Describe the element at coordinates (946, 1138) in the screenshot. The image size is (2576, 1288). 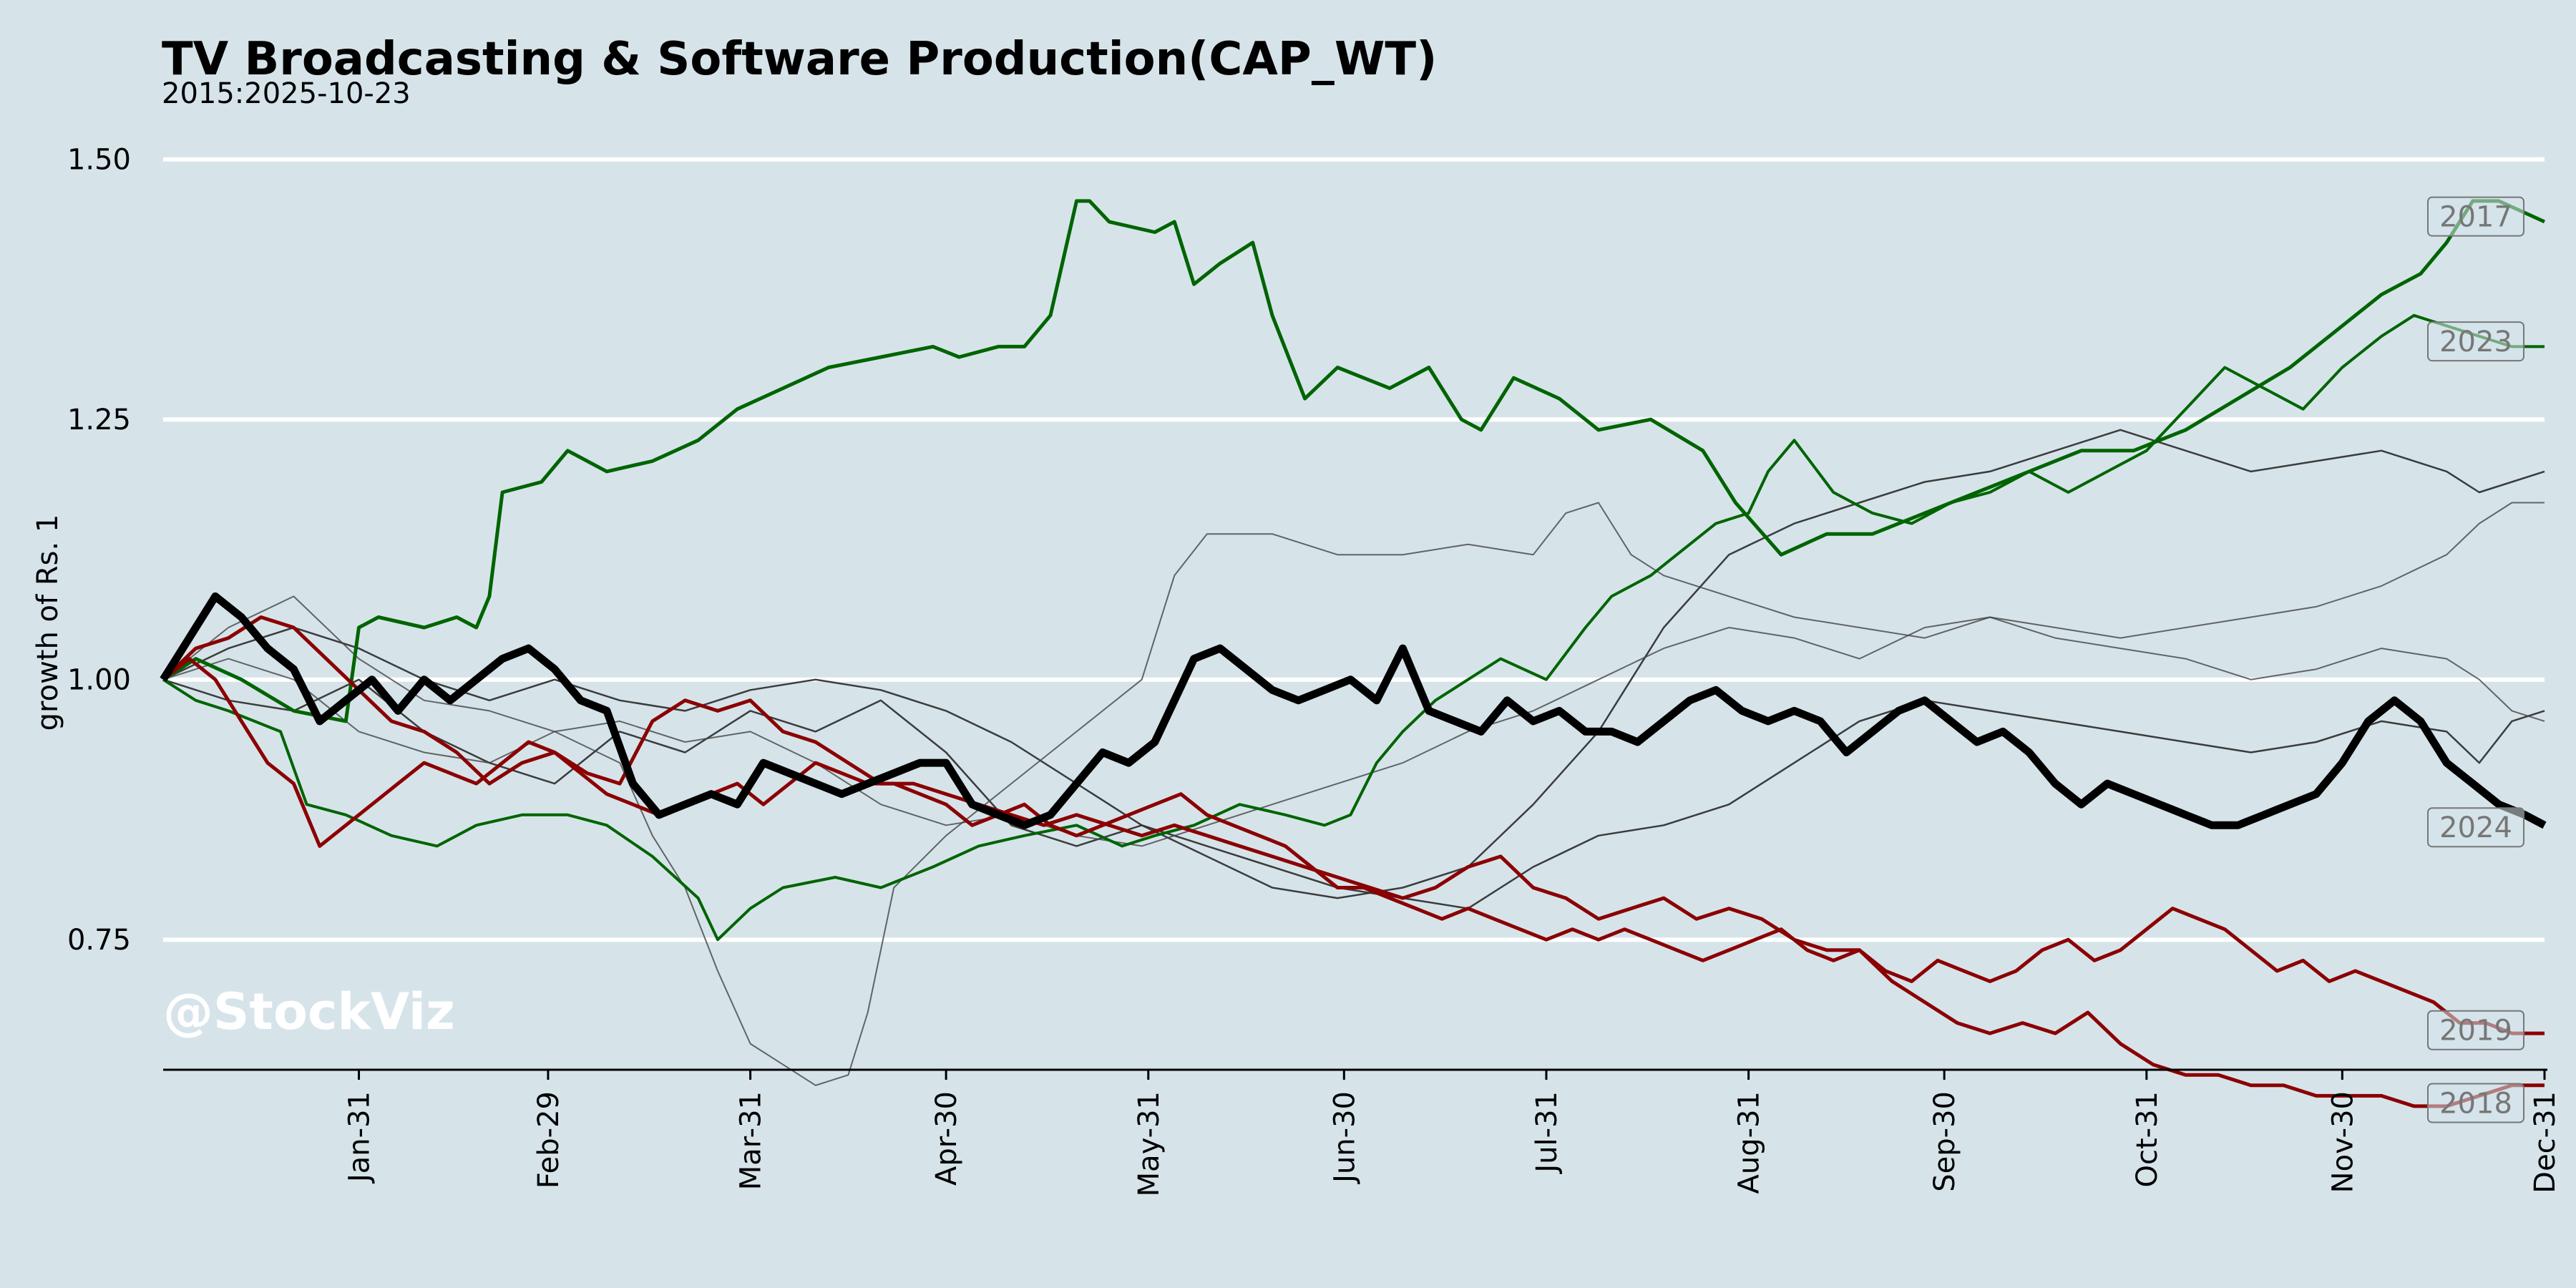
I see `x-tick-label-apr-30: Apr-30` at that location.